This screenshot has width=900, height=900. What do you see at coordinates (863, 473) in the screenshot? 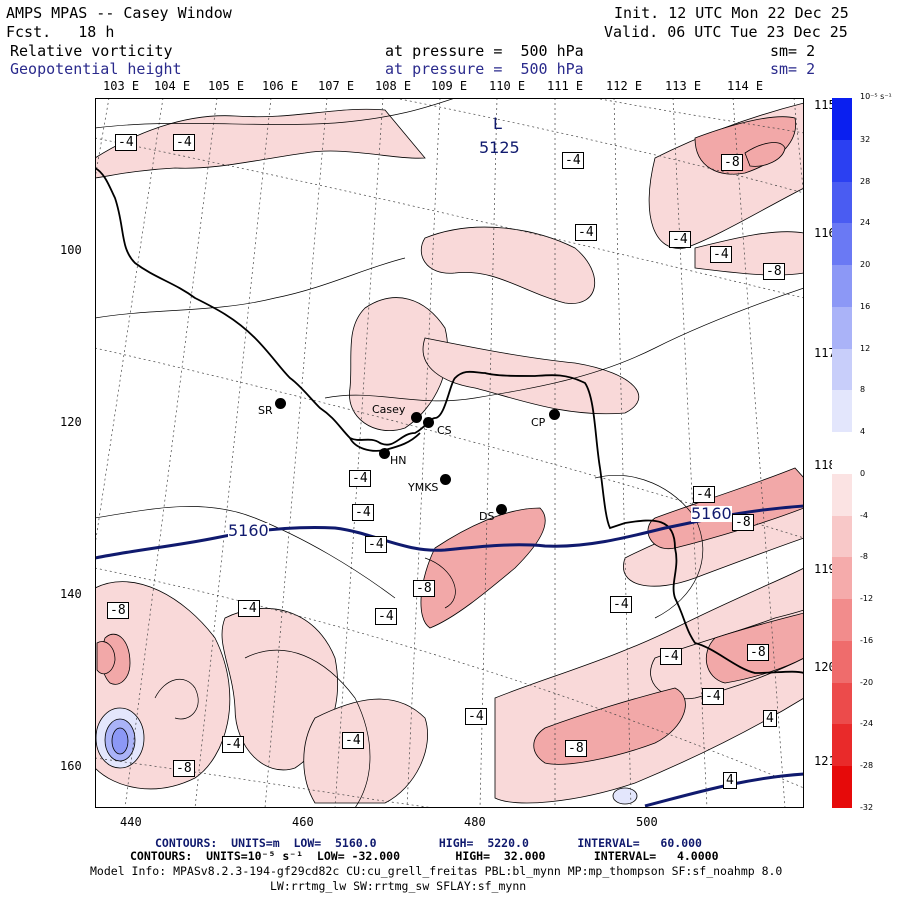
I see `colorbar-tick-label: 0` at bounding box center [863, 473].